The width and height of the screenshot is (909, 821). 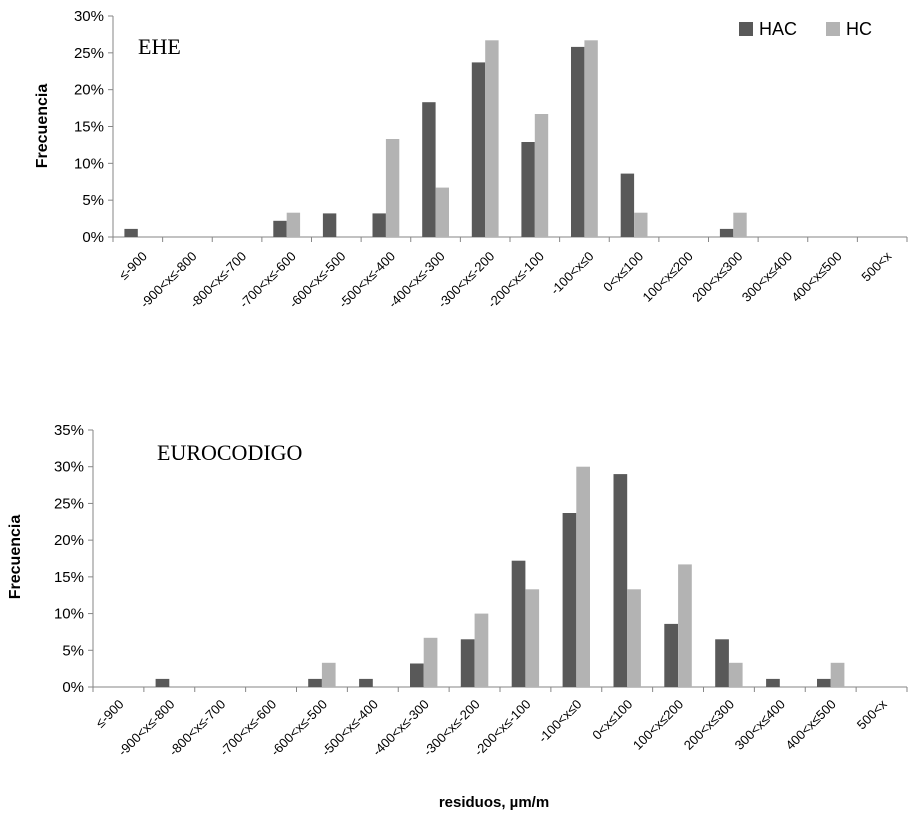 I want to click on legend-label-hc: HC, so click(x=859, y=29).